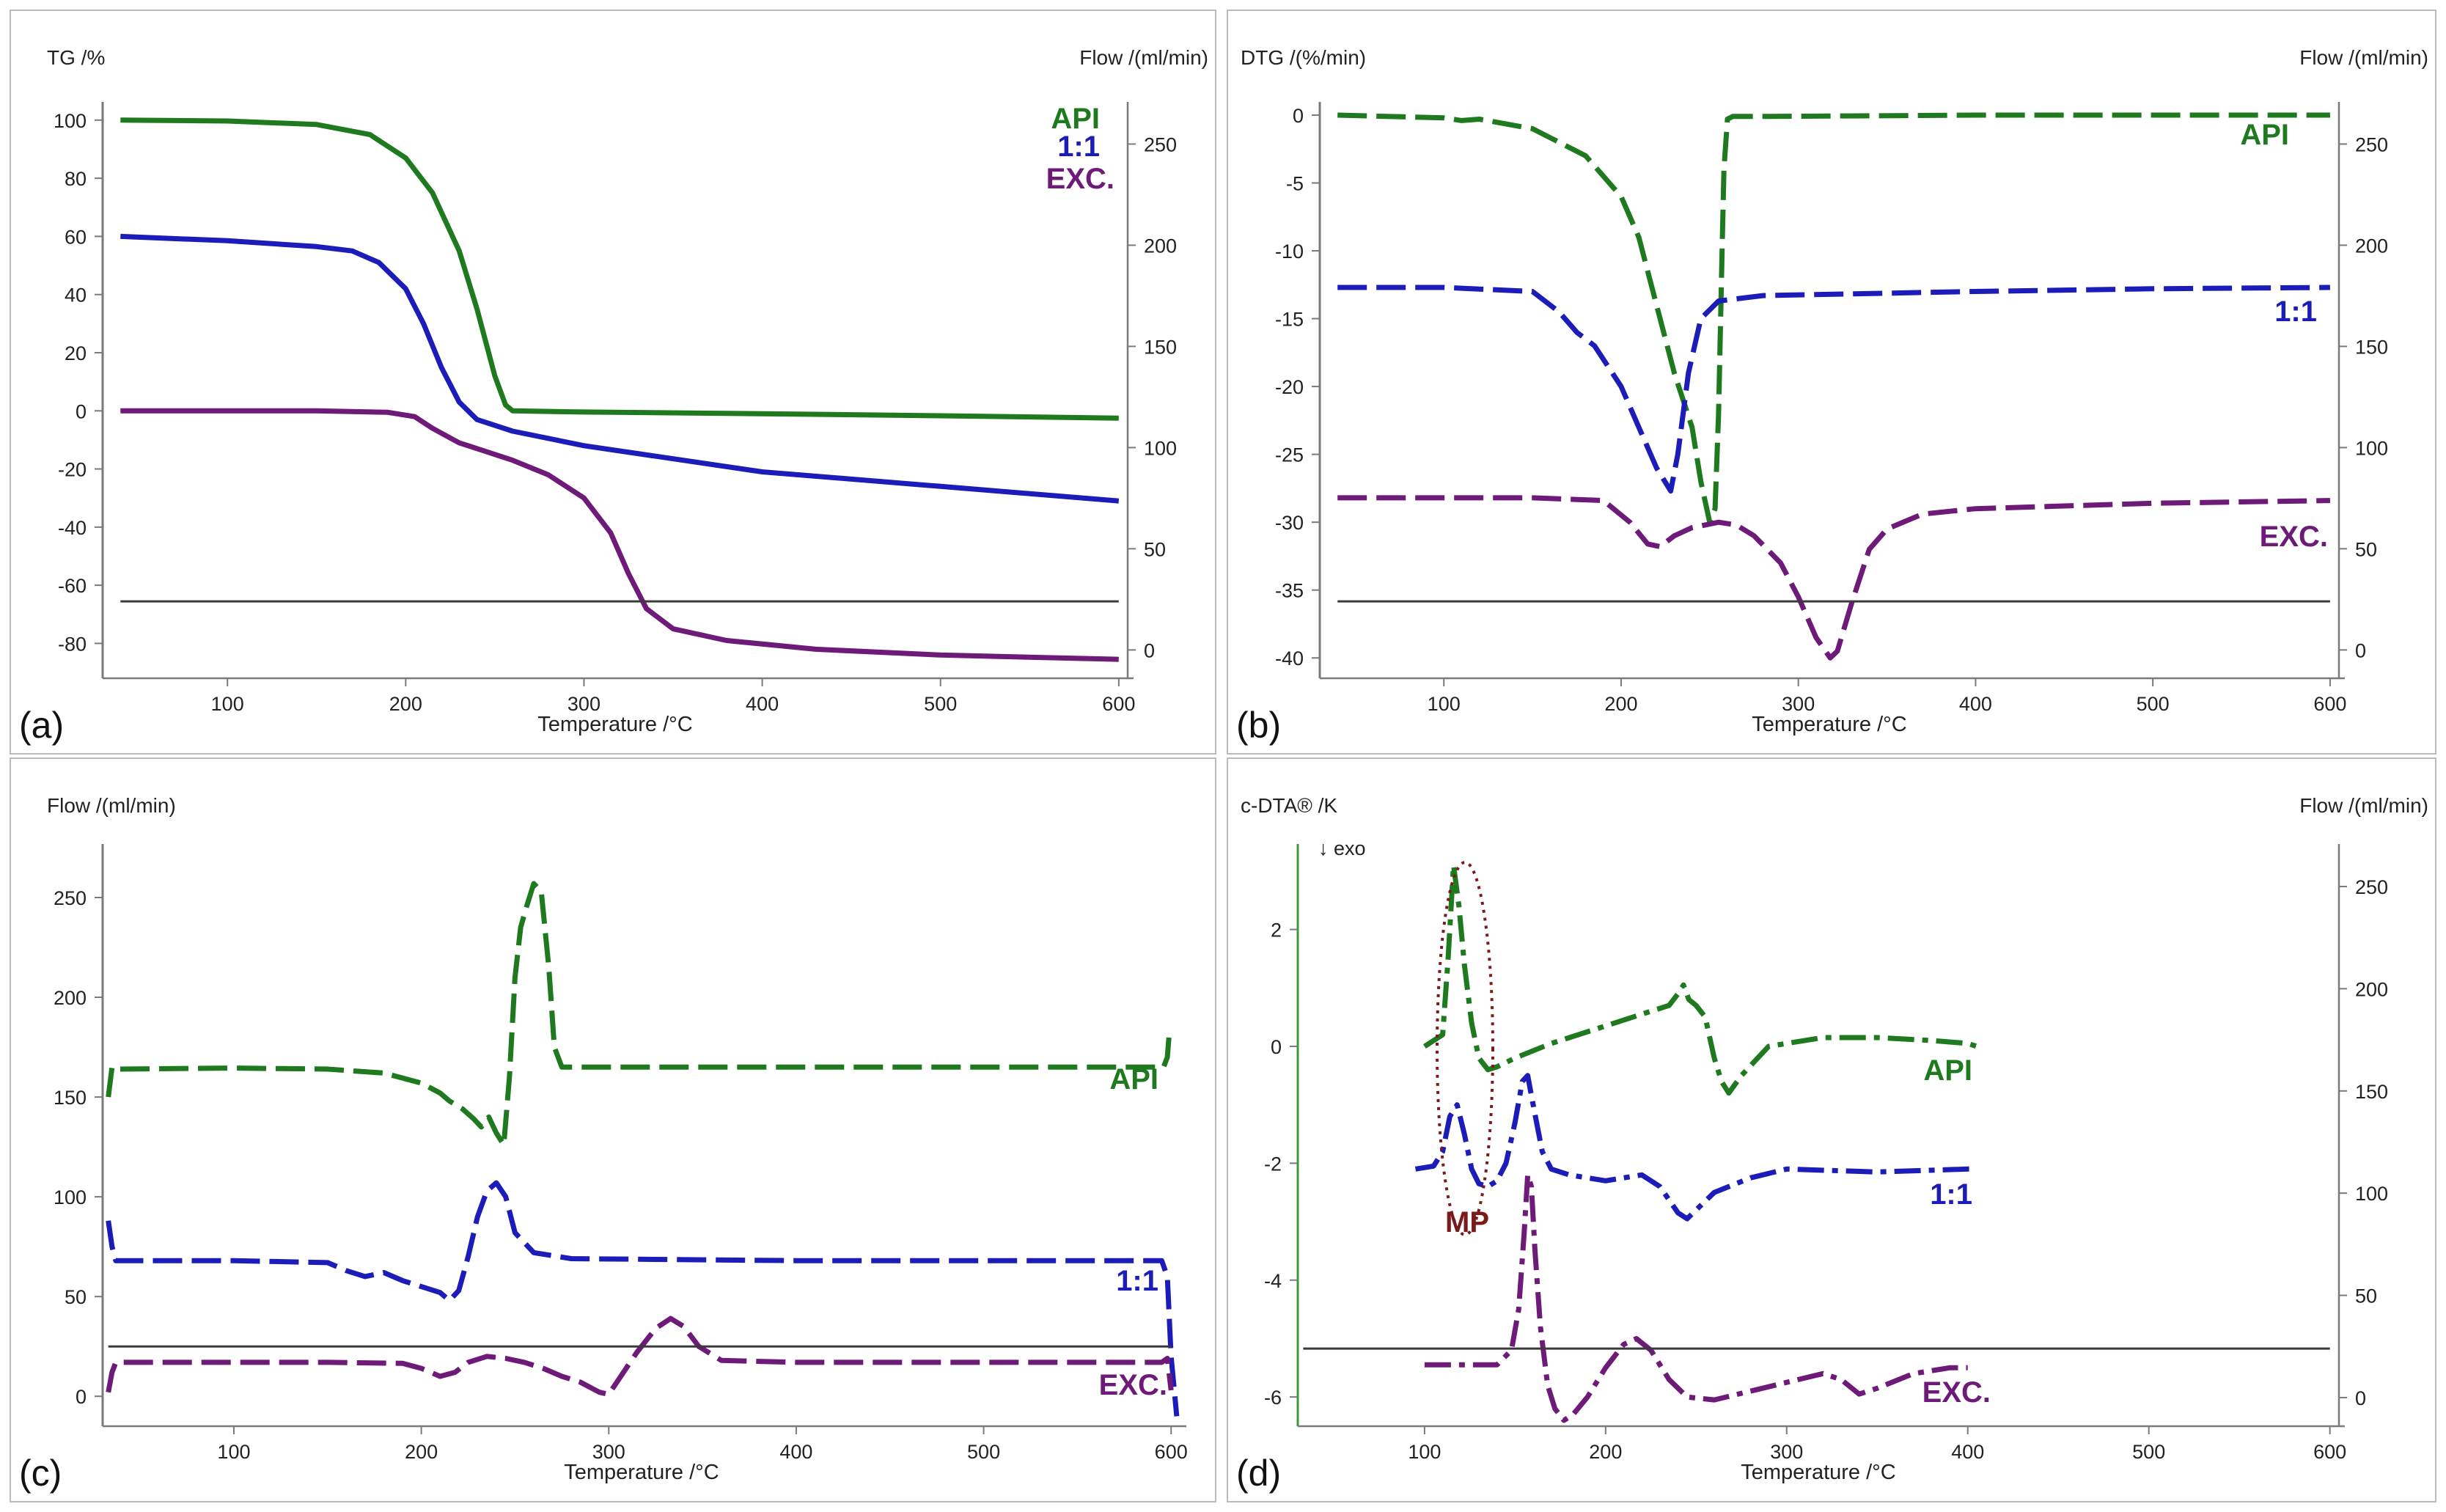 The height and width of the screenshot is (1512, 2446). I want to click on y-tick-label: 2, so click(1276, 931).